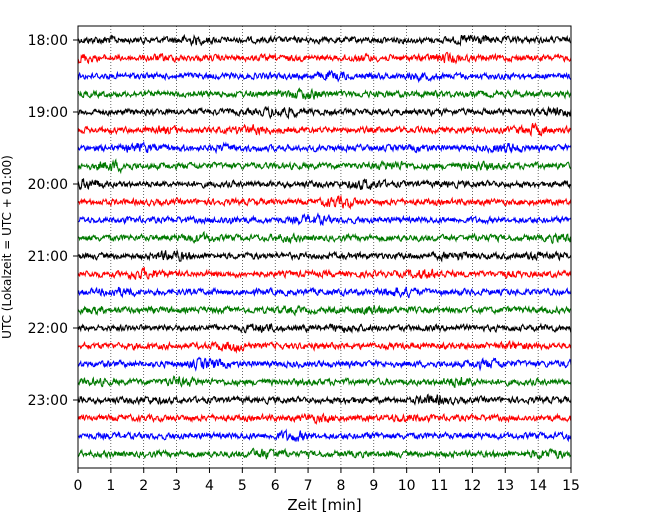 This screenshot has width=650, height=520. What do you see at coordinates (48, 113) in the screenshot?
I see `y-tick-label: 19:00` at bounding box center [48, 113].